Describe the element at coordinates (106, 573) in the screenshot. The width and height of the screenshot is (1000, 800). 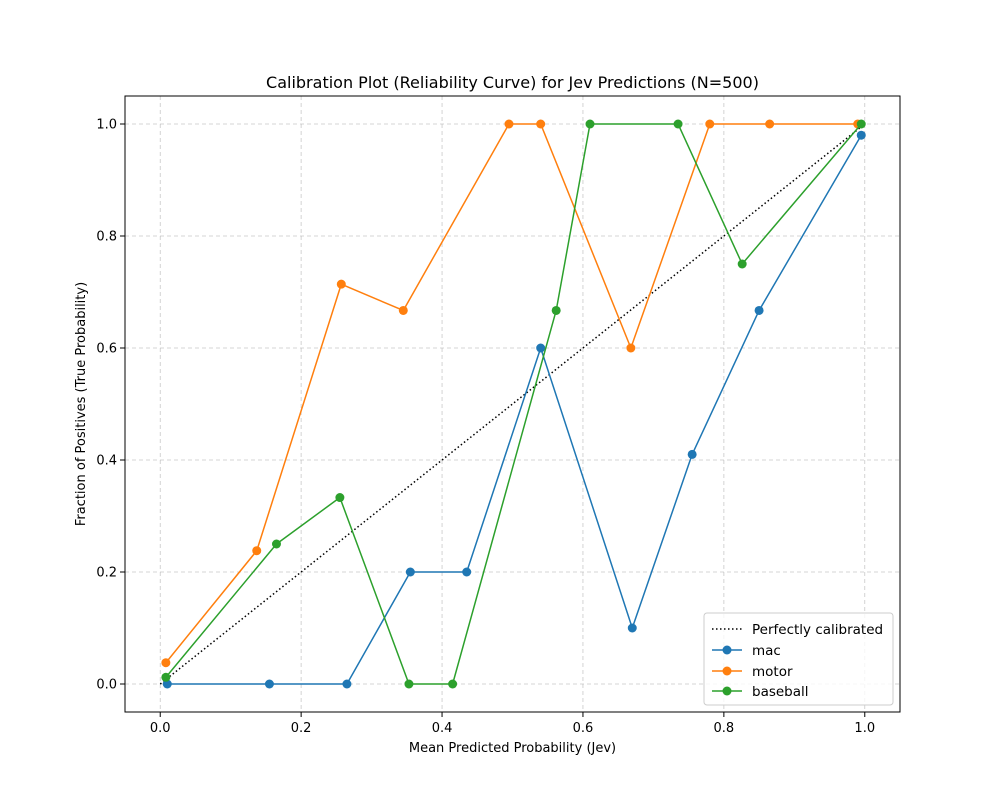
I see `y-tick-label: 0.2` at that location.